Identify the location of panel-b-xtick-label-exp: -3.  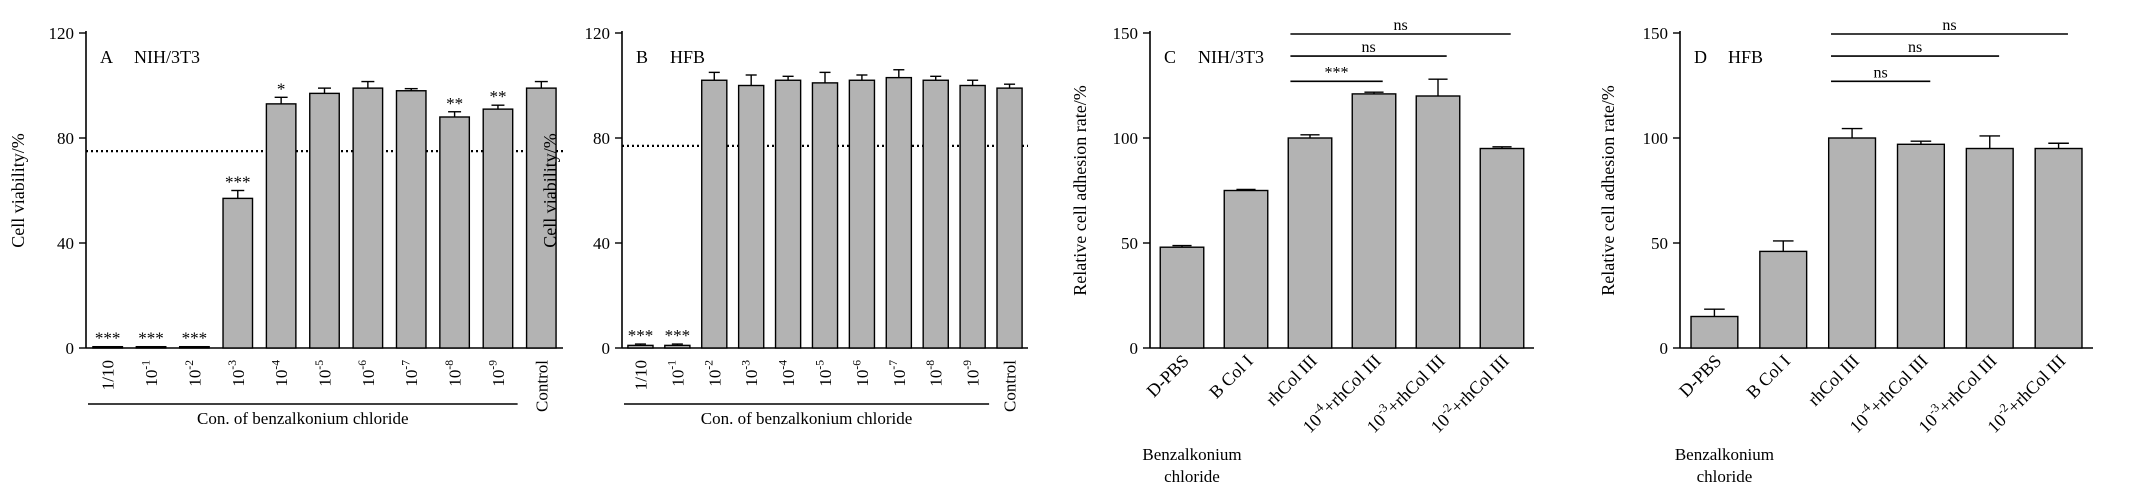
(746, 365).